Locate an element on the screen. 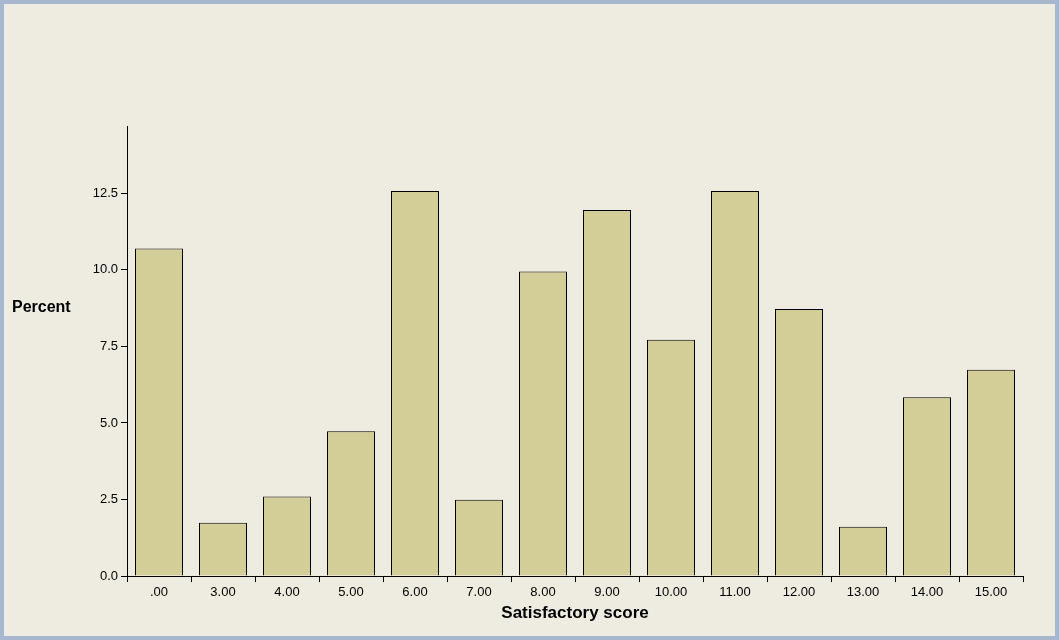  x-tick-label: 4.00 is located at coordinates (287, 592).